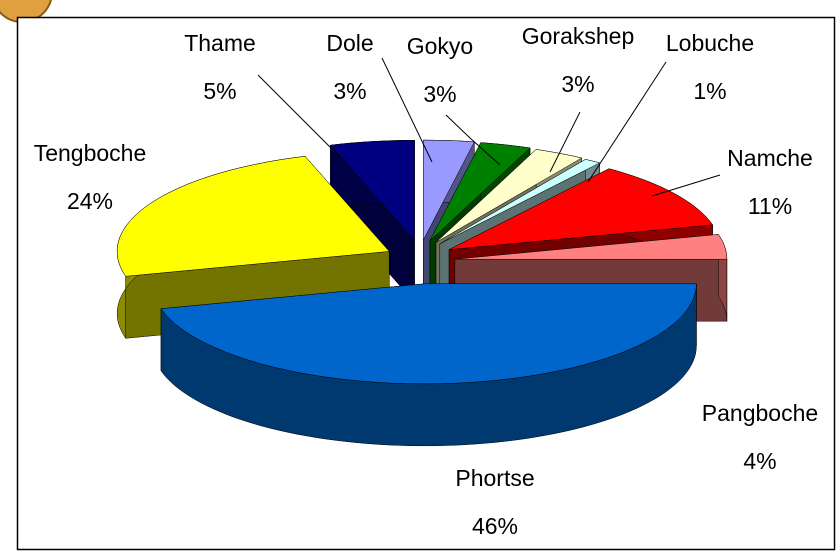 The height and width of the screenshot is (552, 840). Describe the element at coordinates (578, 36) in the screenshot. I see `category-label: Gorakshep` at that location.